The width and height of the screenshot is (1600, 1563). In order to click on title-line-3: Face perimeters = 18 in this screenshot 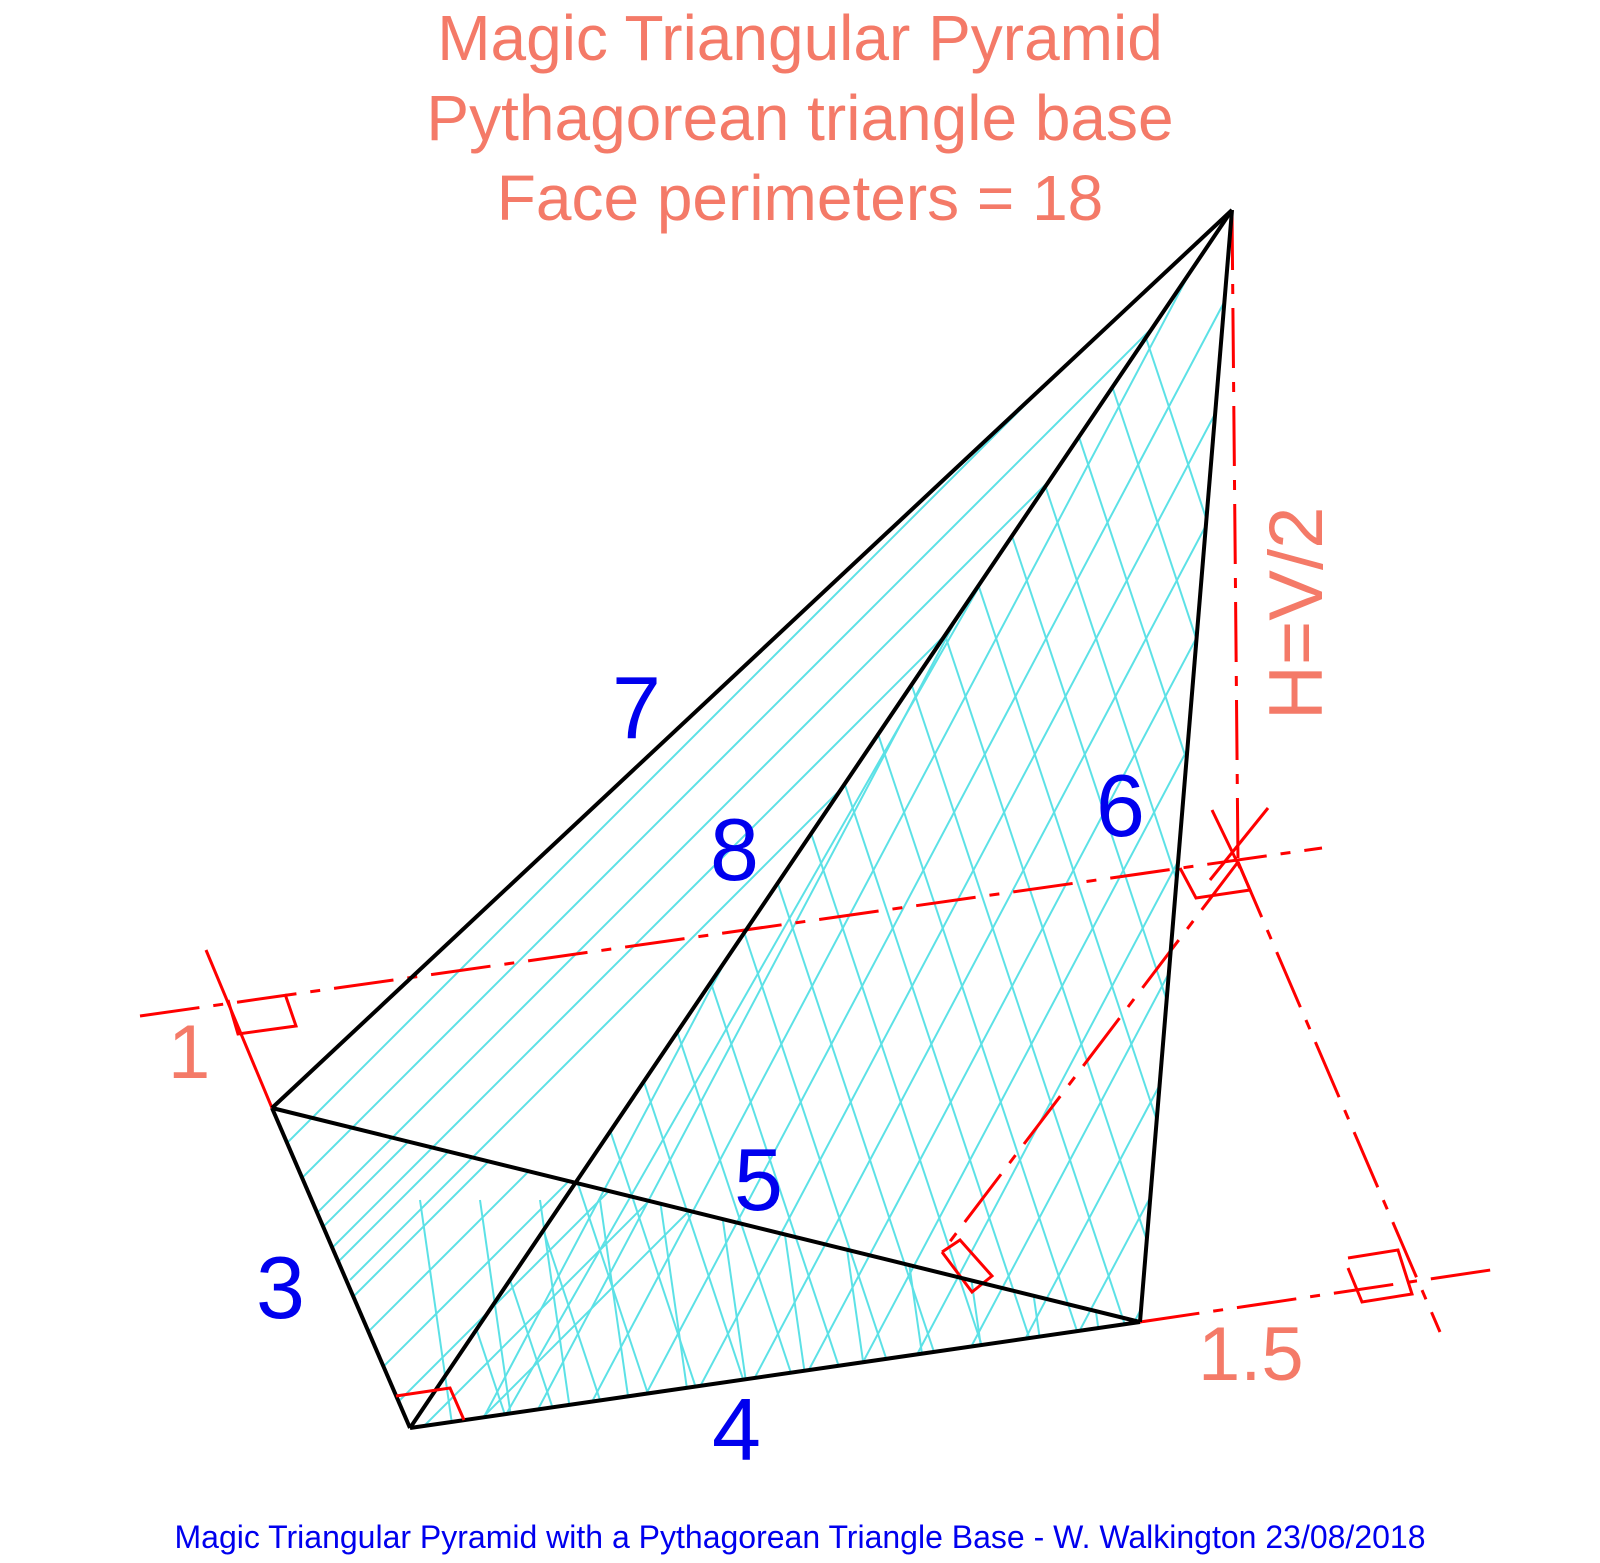, I will do `click(800, 198)`.